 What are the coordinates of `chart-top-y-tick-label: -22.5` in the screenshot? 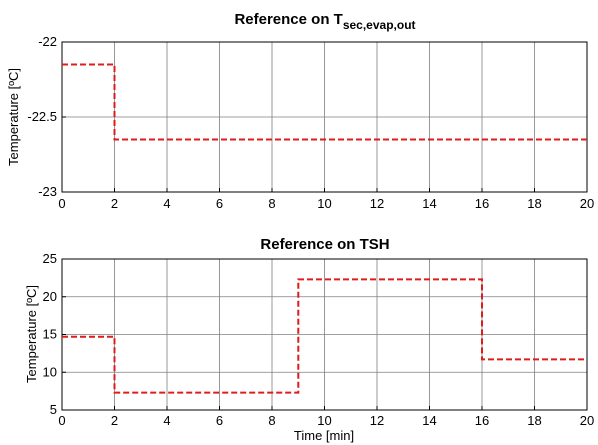 It's located at (42, 116).